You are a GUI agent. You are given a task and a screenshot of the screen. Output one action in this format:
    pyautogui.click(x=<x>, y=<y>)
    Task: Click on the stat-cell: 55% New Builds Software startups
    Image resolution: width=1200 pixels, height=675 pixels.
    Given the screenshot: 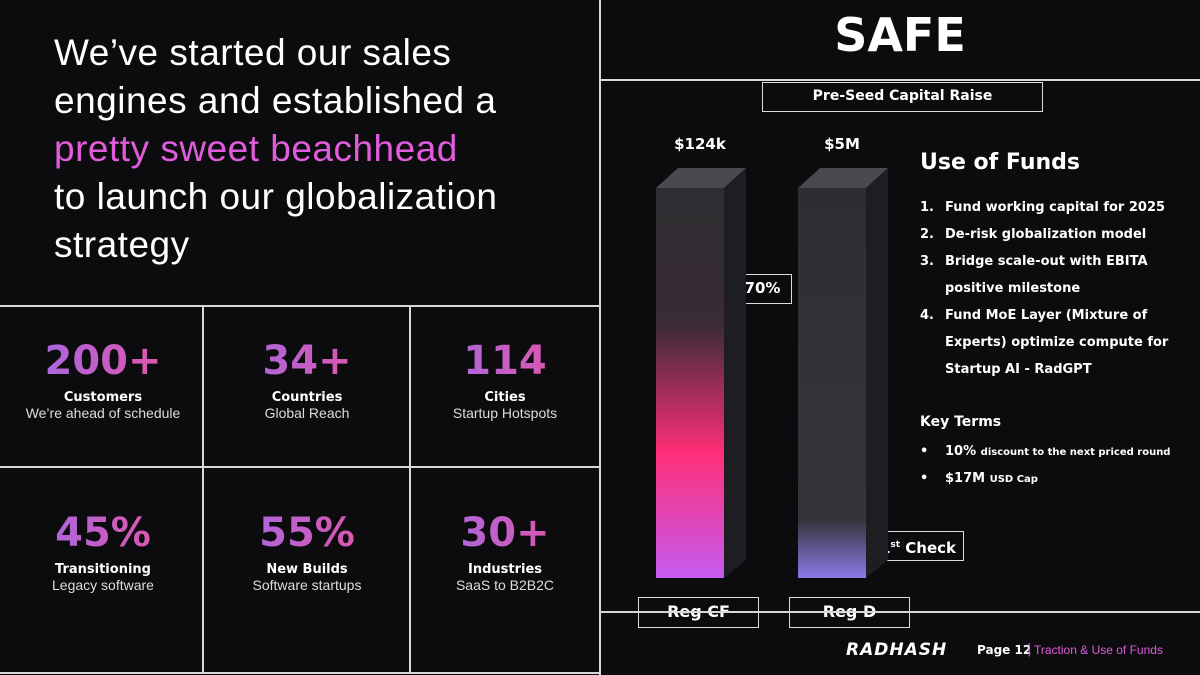 What is the action you would take?
    pyautogui.click(x=307, y=551)
    